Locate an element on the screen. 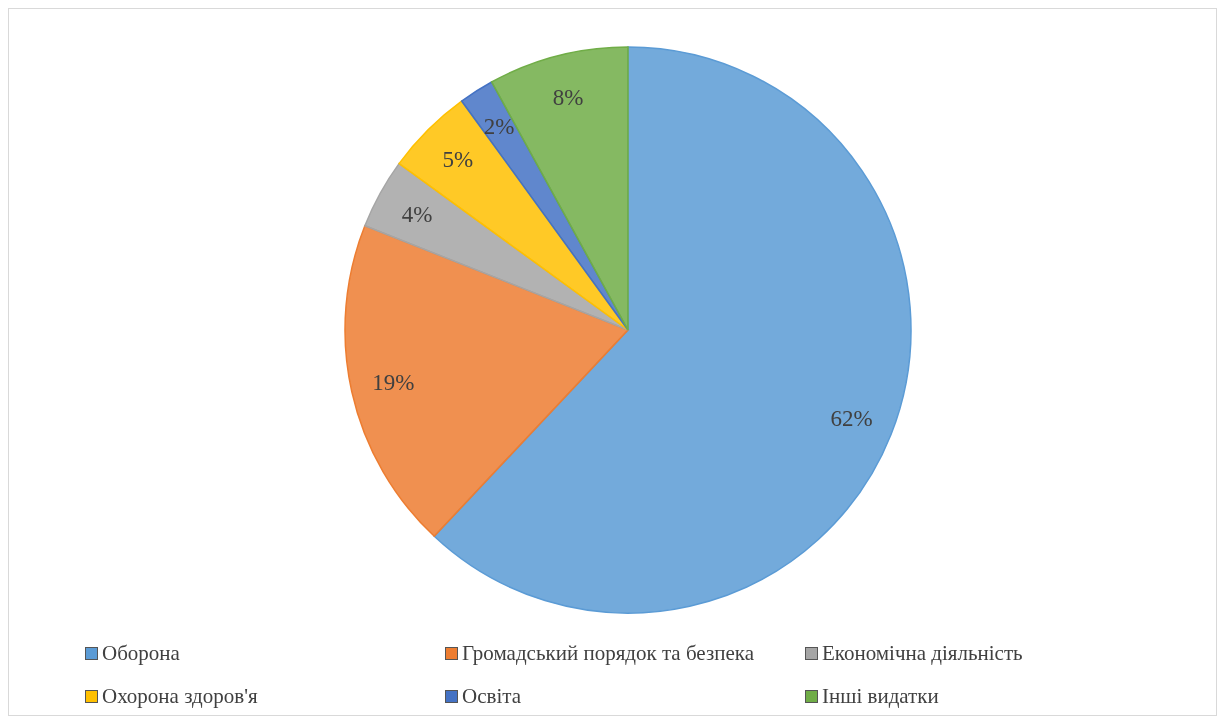 This screenshot has width=1225, height=724. pie-slice is located at coordinates (486, 381).